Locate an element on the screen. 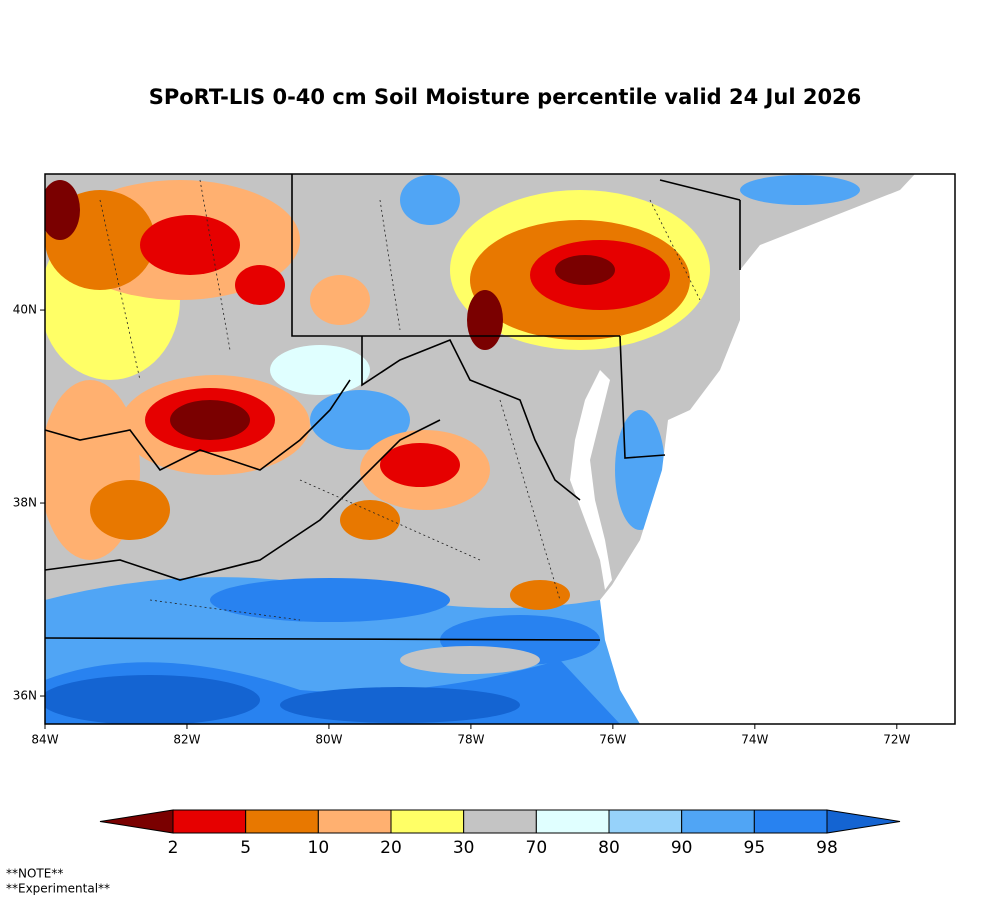 This screenshot has height=904, width=1000. colorbar-high is located at coordinates (863, 821).